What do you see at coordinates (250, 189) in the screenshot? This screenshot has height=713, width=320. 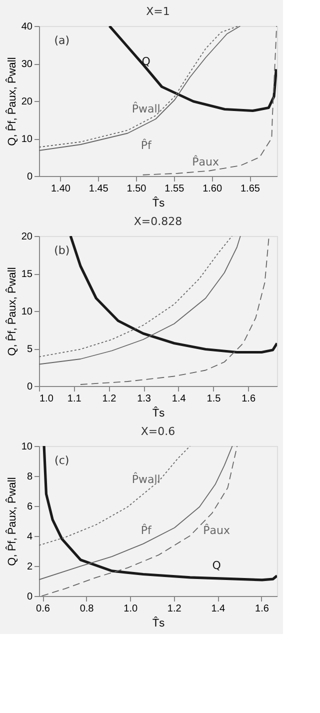 I see `x-tick-label: 1.65` at bounding box center [250, 189].